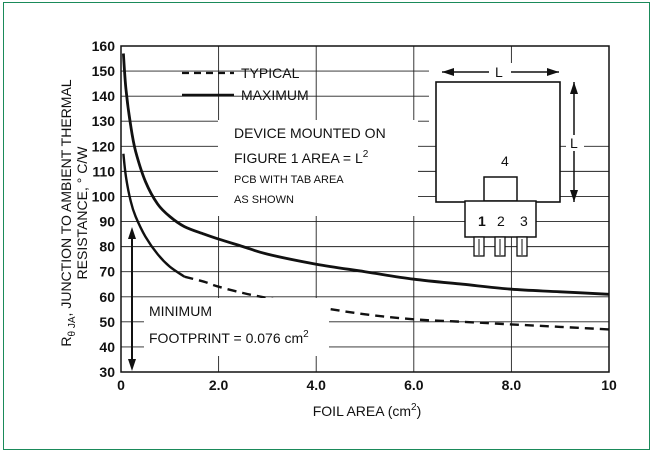 The height and width of the screenshot is (453, 655). What do you see at coordinates (104, 209) in the screenshot?
I see `y-tick-labels: 30 40 50 60 70 80 90 100 110 120 130 140 150 160` at bounding box center [104, 209].